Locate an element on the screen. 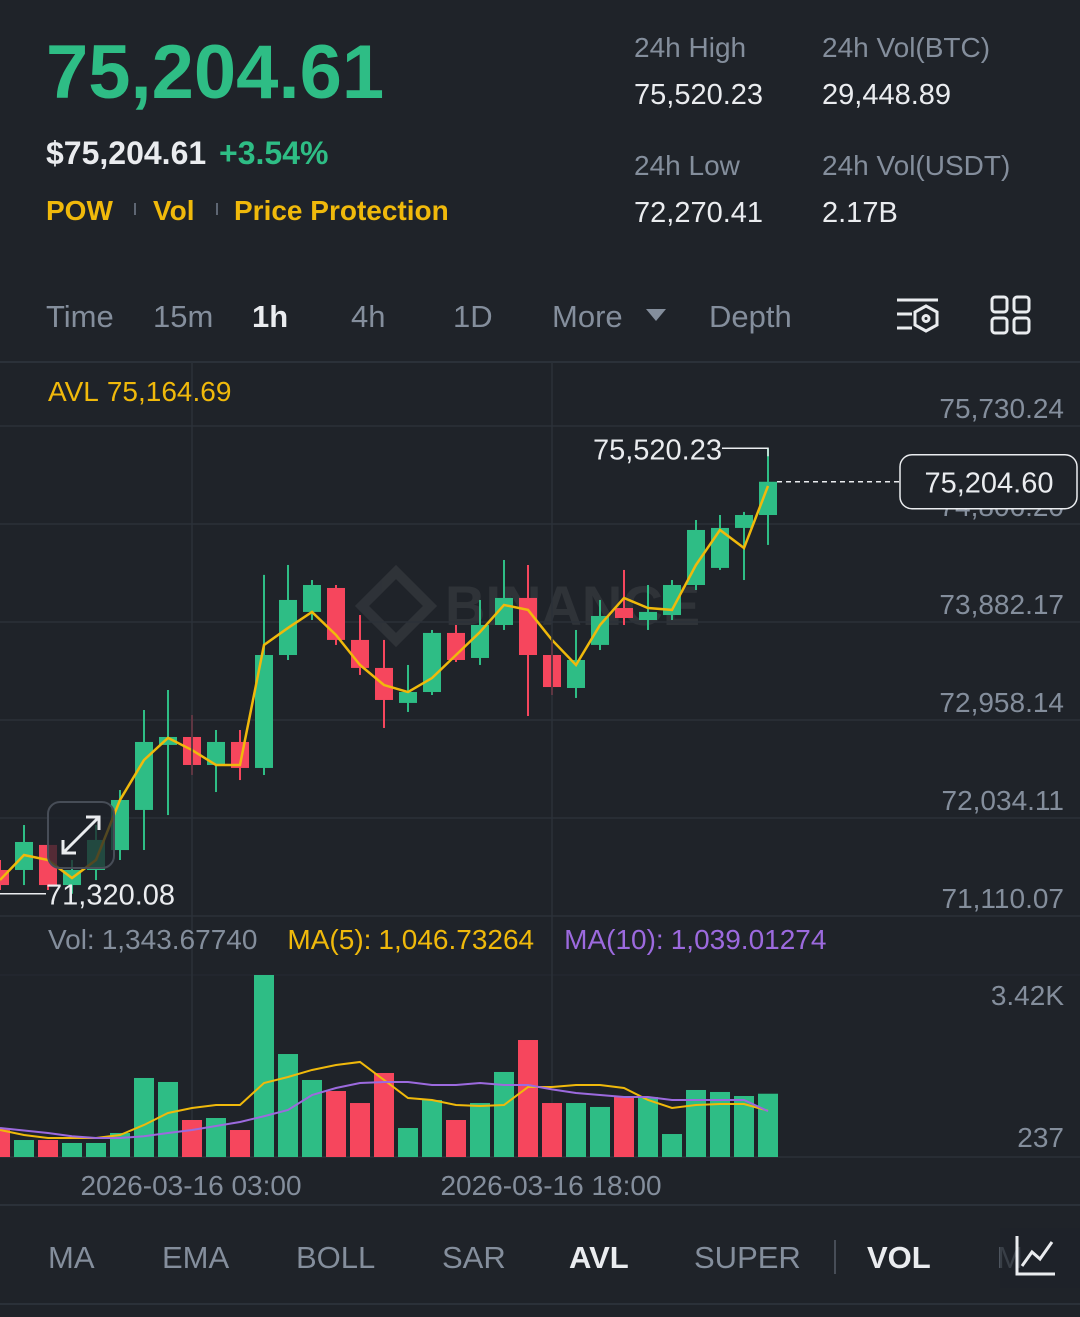 This screenshot has width=1080, height=1317. y-tick-label: 75,730.24 is located at coordinates (1001, 408).